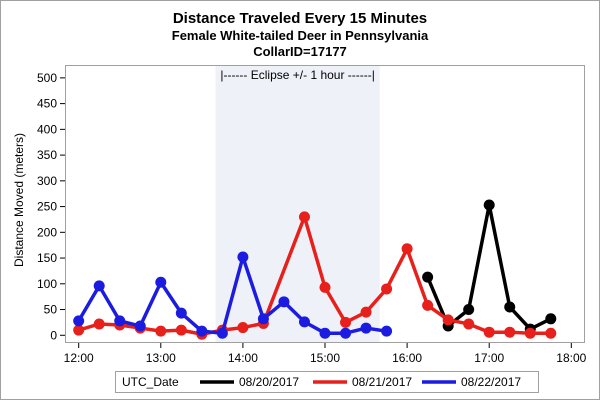  Describe the element at coordinates (47, 258) in the screenshot. I see `y-tick-label: 150` at that location.